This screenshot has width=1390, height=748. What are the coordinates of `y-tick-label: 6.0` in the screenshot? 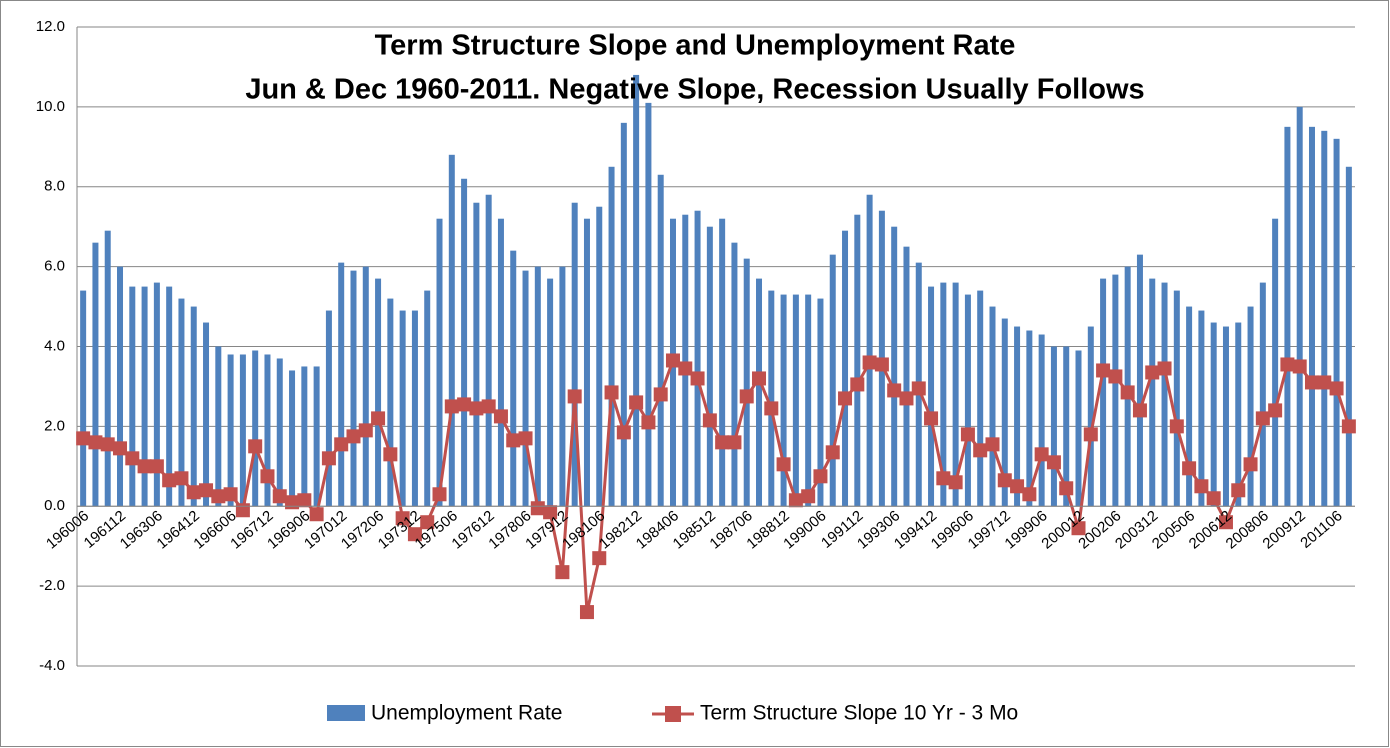 It's located at (54, 266).